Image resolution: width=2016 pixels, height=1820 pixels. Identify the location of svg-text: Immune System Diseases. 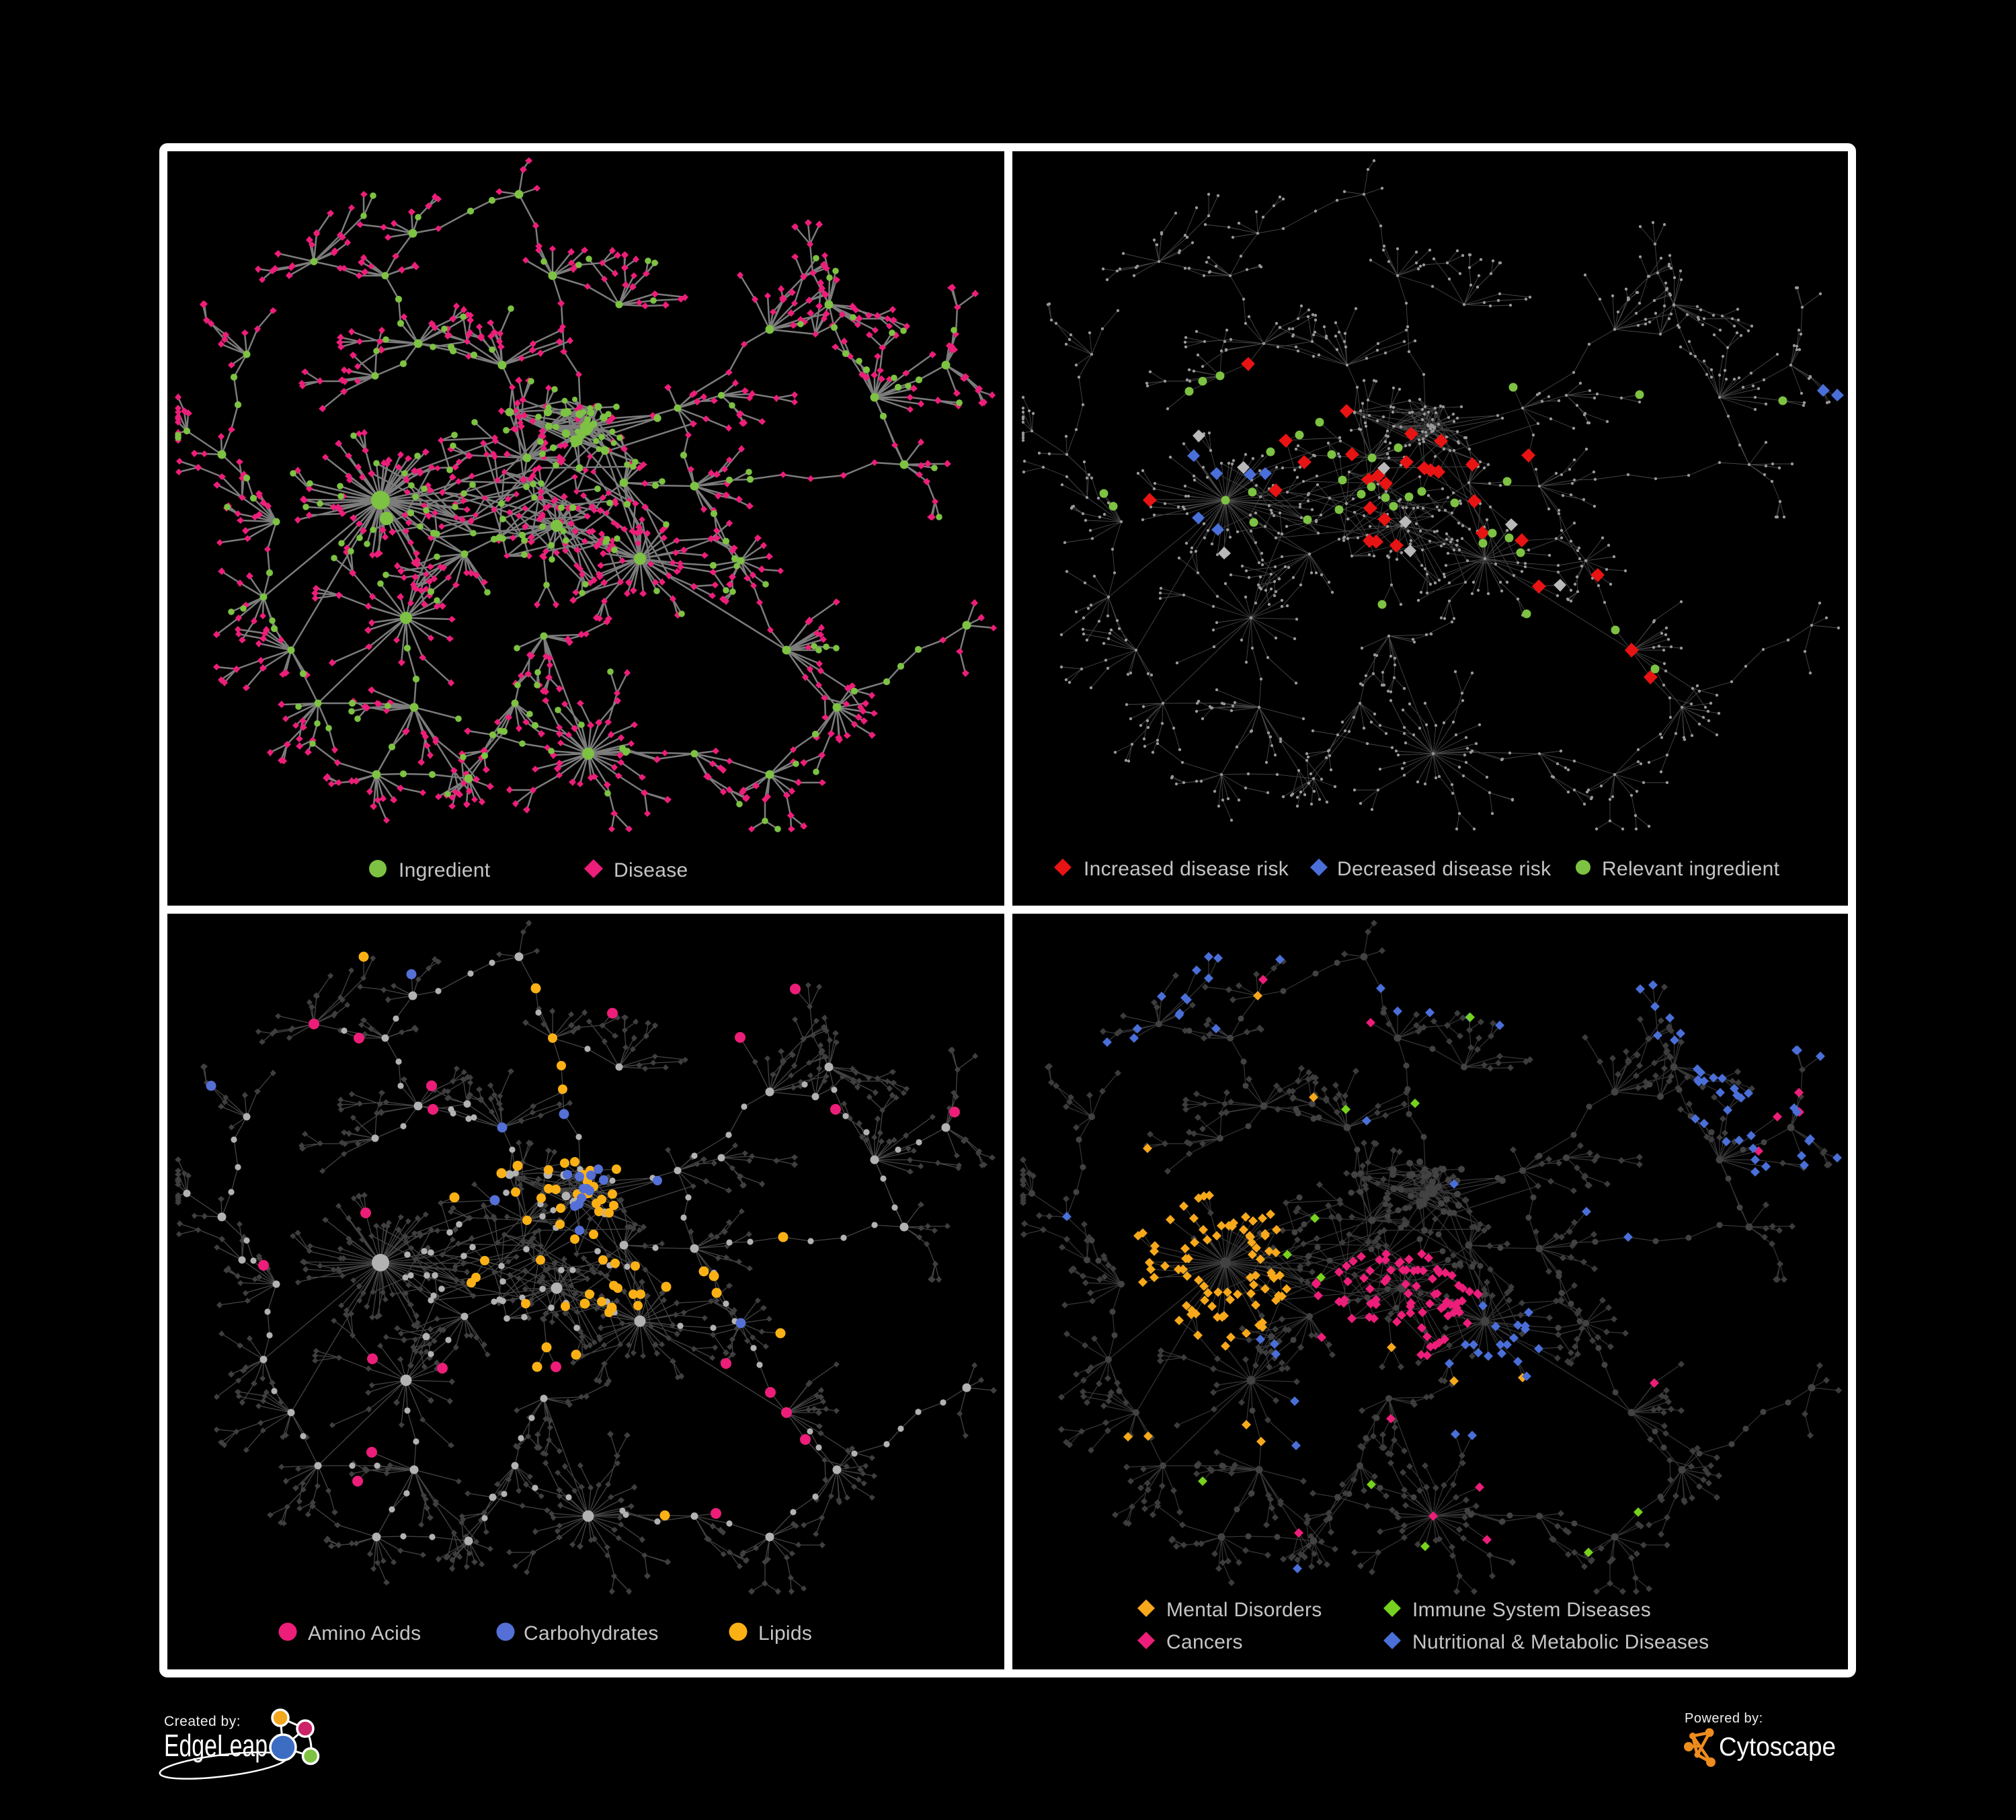
(1531, 1610).